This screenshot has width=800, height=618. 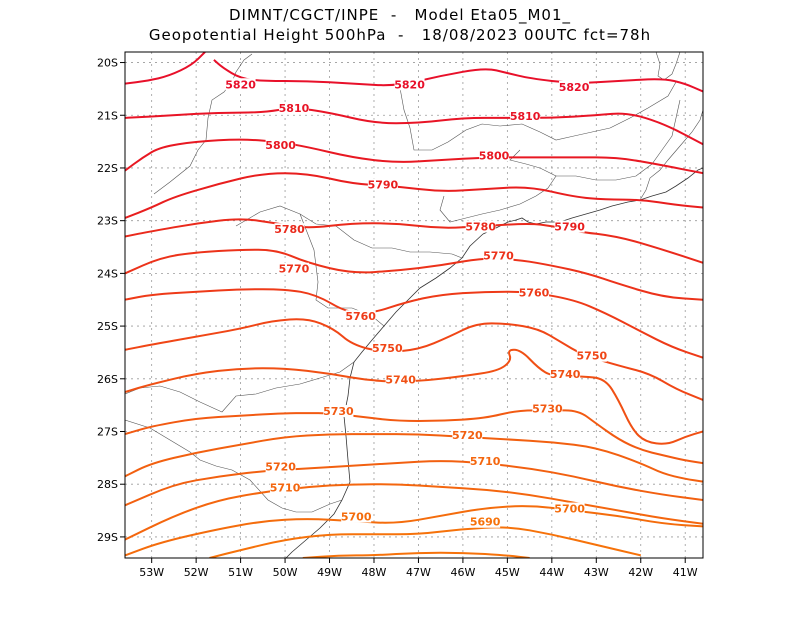 What do you see at coordinates (107, 379) in the screenshot?
I see `lat-tick-label: 26S` at bounding box center [107, 379].